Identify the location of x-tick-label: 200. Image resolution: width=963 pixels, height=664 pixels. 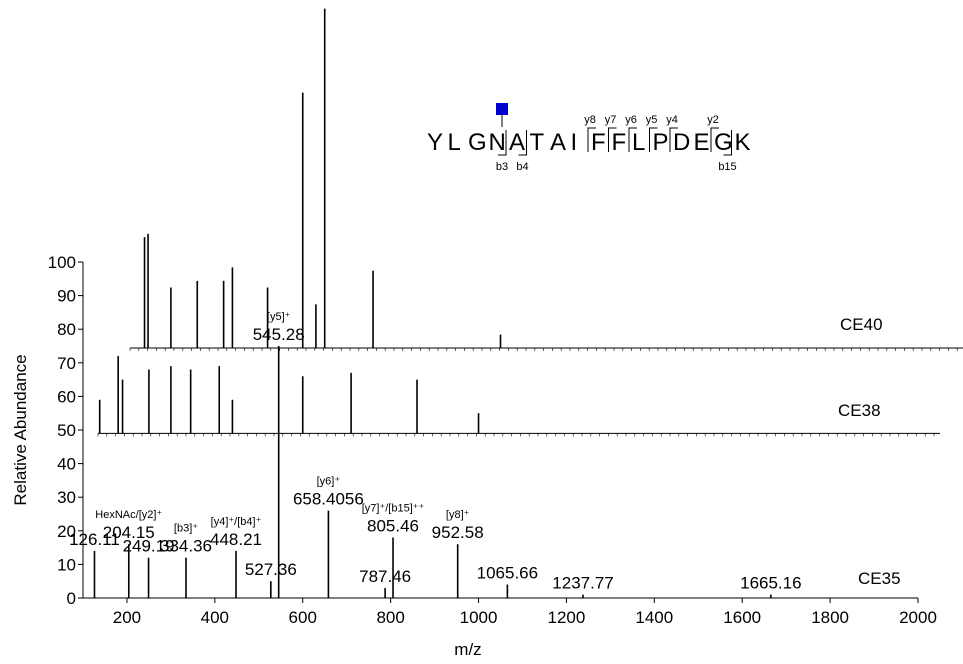
(127, 617).